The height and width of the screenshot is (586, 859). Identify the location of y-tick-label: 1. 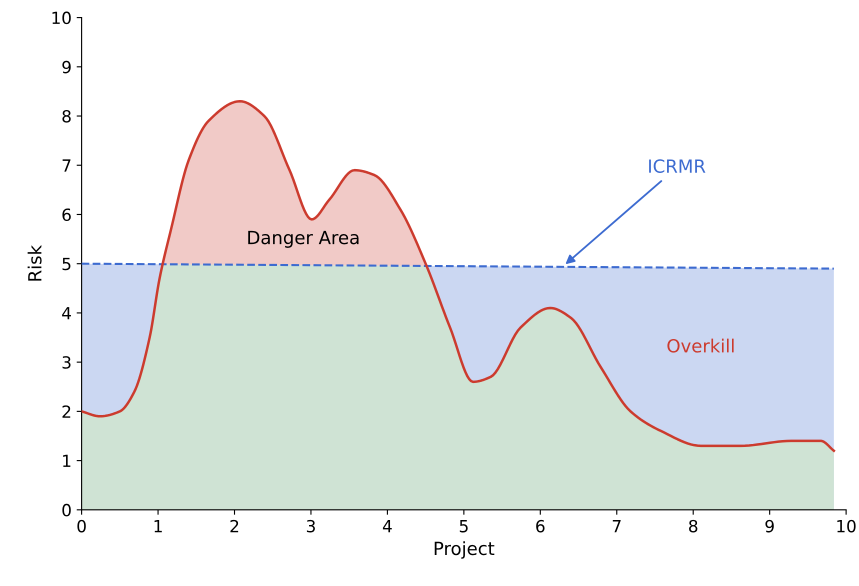
(66, 460).